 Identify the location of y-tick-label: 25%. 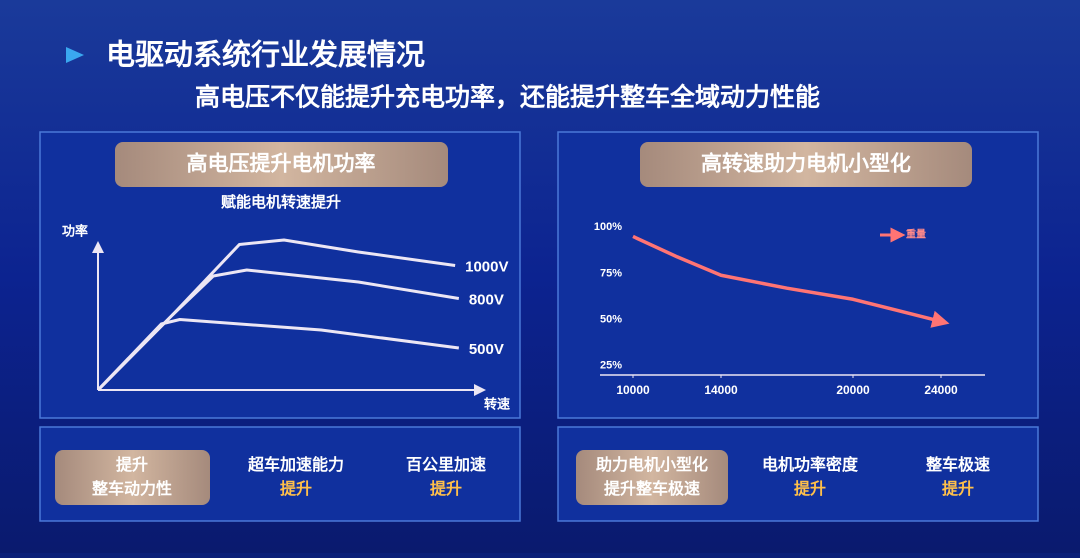
(611, 366).